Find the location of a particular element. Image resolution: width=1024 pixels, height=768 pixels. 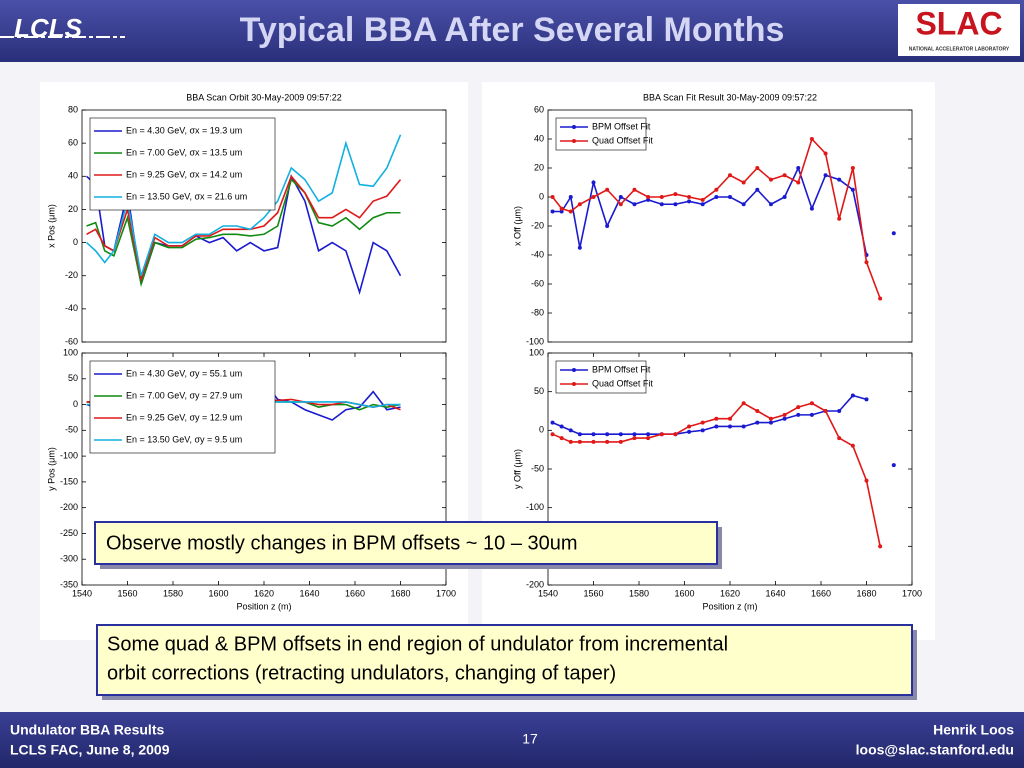

x-tick-label: 1660 is located at coordinates (355, 593).